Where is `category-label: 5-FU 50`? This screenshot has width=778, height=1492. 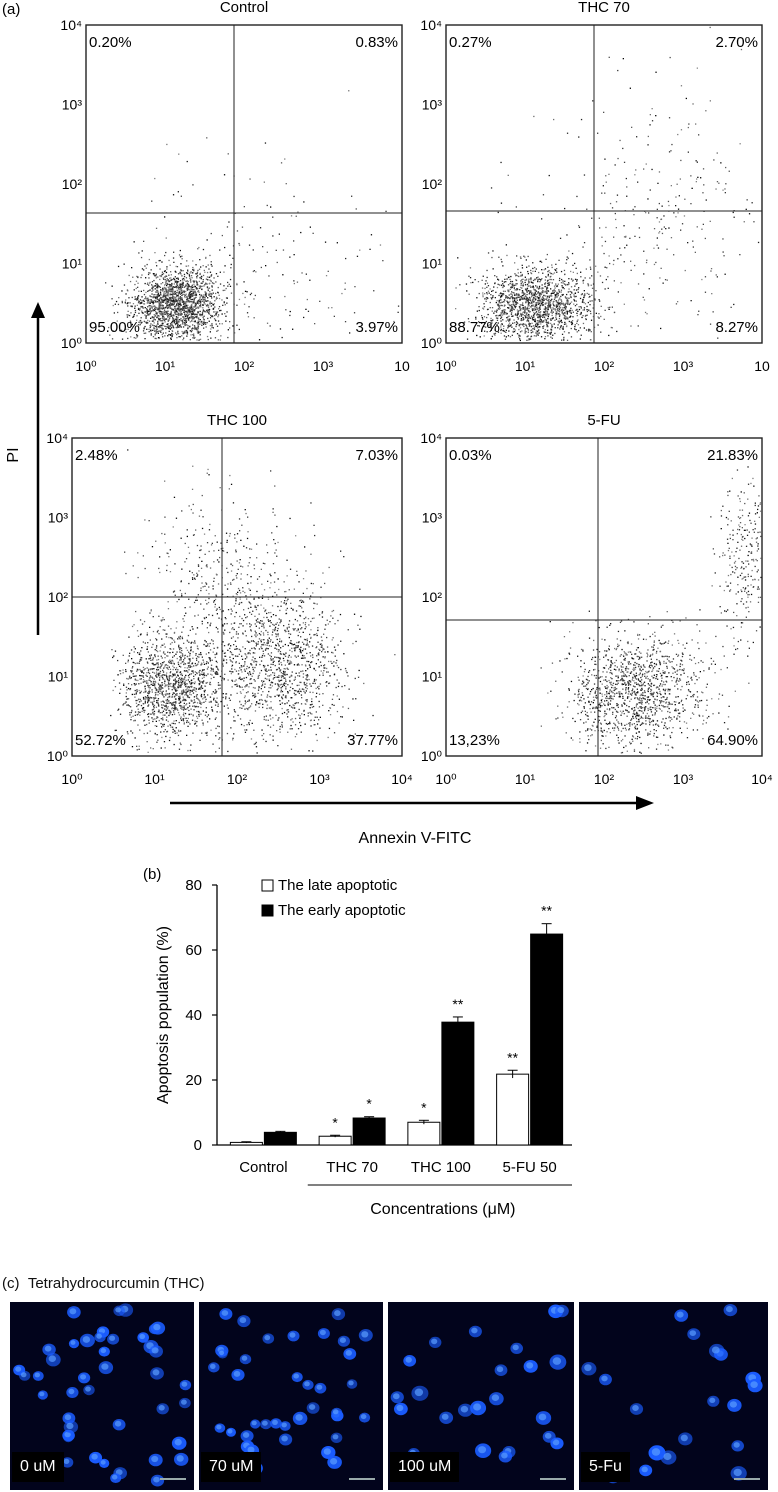 category-label: 5-FU 50 is located at coordinates (530, 1167).